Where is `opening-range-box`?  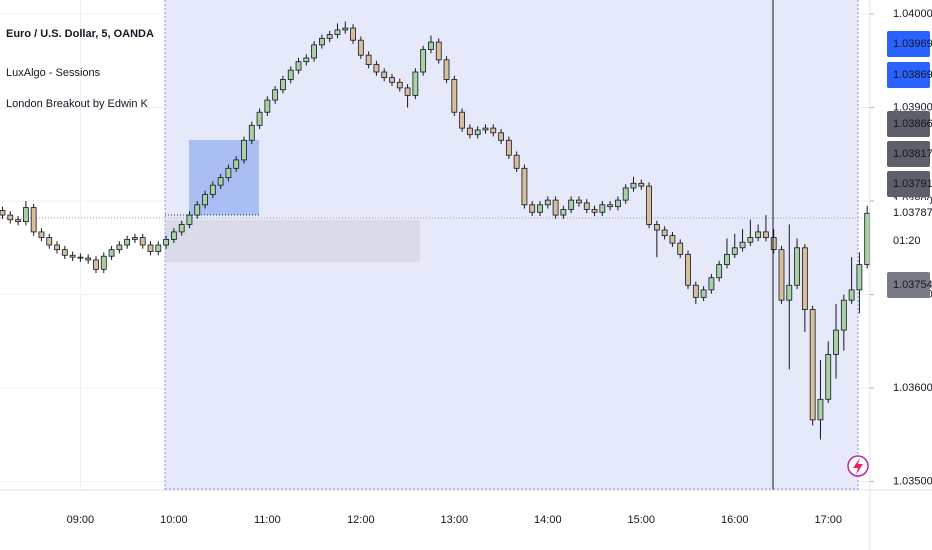
opening-range-box is located at coordinates (224, 177).